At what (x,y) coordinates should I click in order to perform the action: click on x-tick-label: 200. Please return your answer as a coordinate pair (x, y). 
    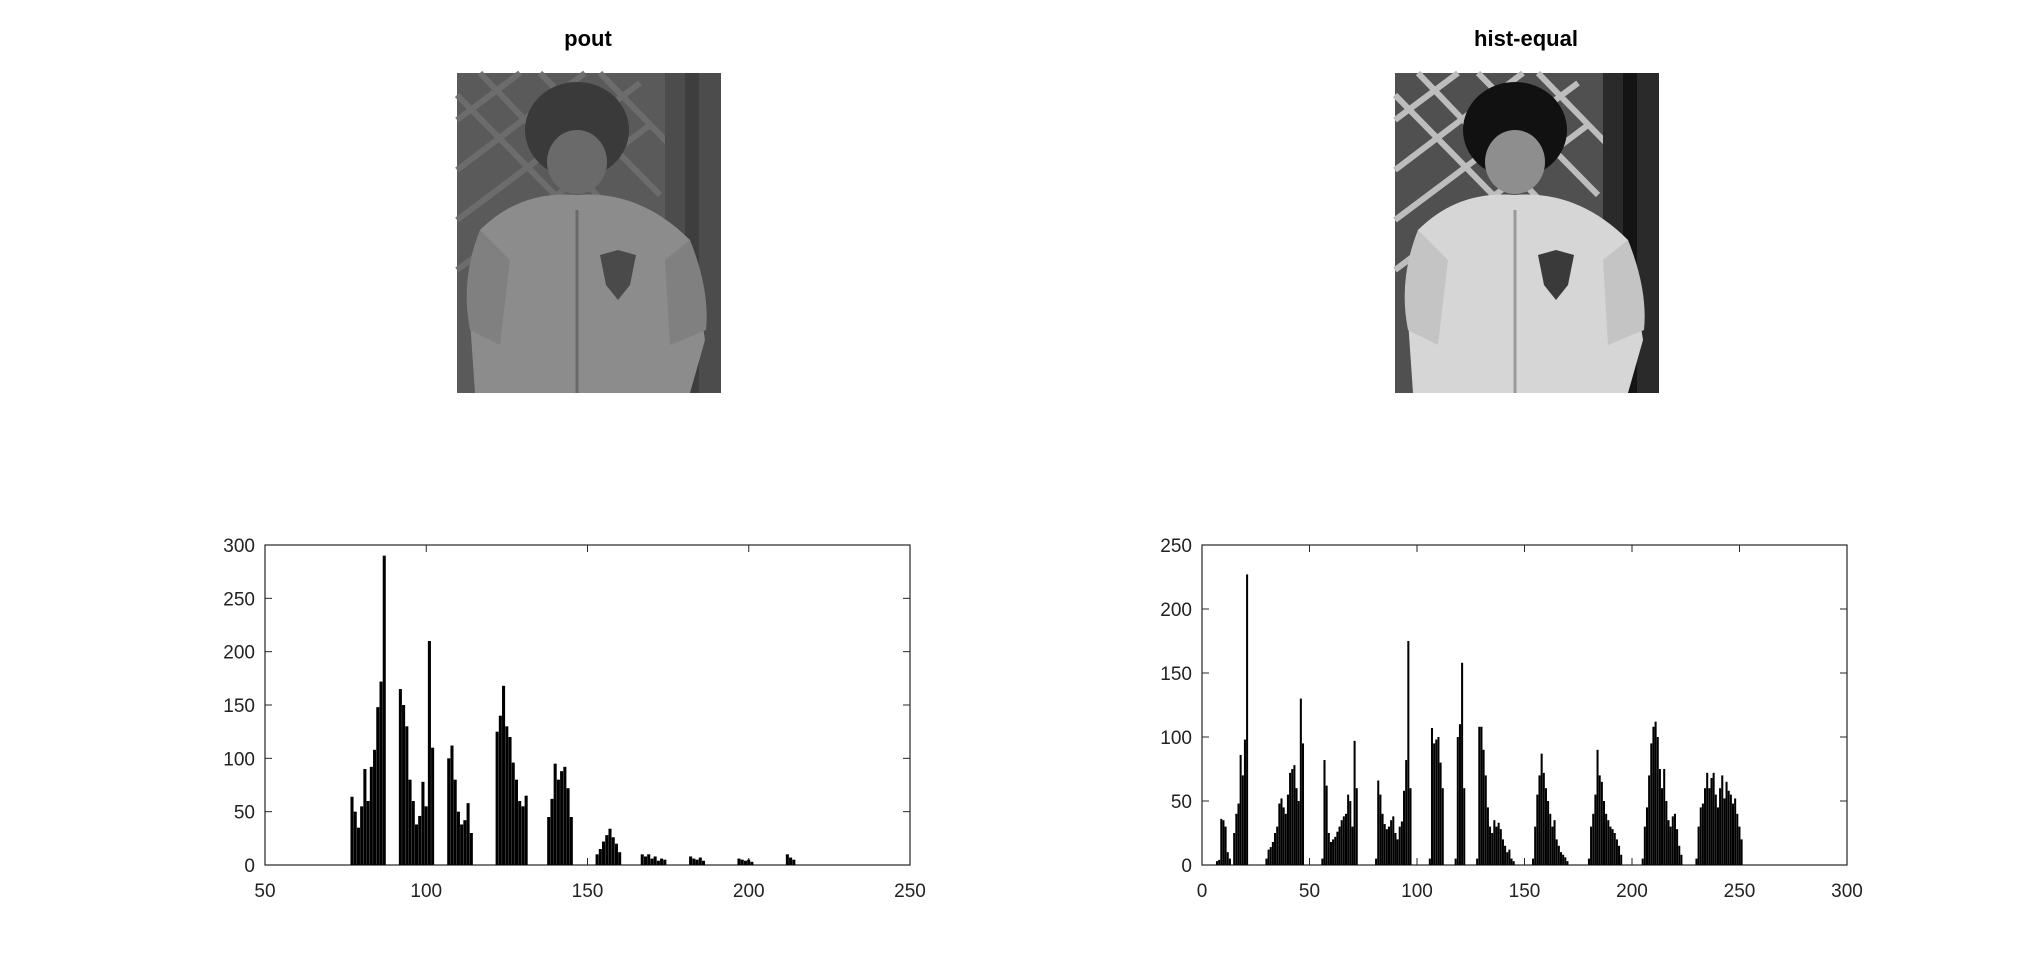
    Looking at the image, I should click on (749, 891).